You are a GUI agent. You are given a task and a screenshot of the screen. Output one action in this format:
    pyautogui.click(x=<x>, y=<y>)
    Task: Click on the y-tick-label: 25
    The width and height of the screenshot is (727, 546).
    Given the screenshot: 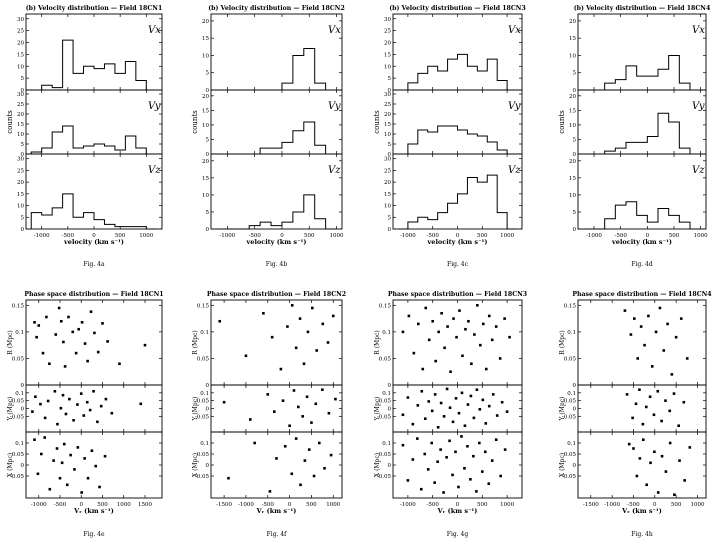 What is the action you would take?
    pyautogui.click(x=387, y=32)
    